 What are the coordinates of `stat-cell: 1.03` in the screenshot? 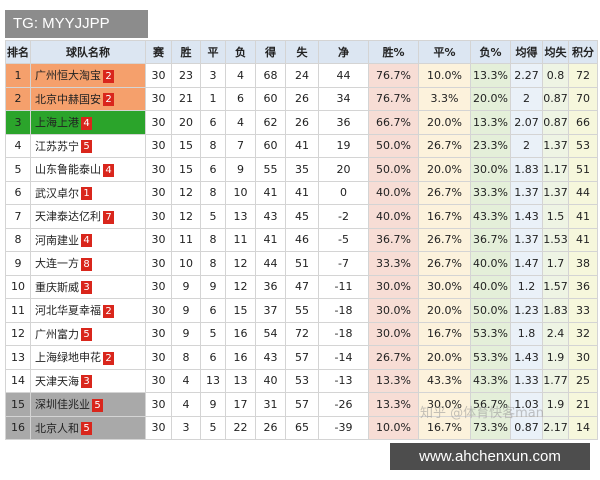 It's located at (526, 404).